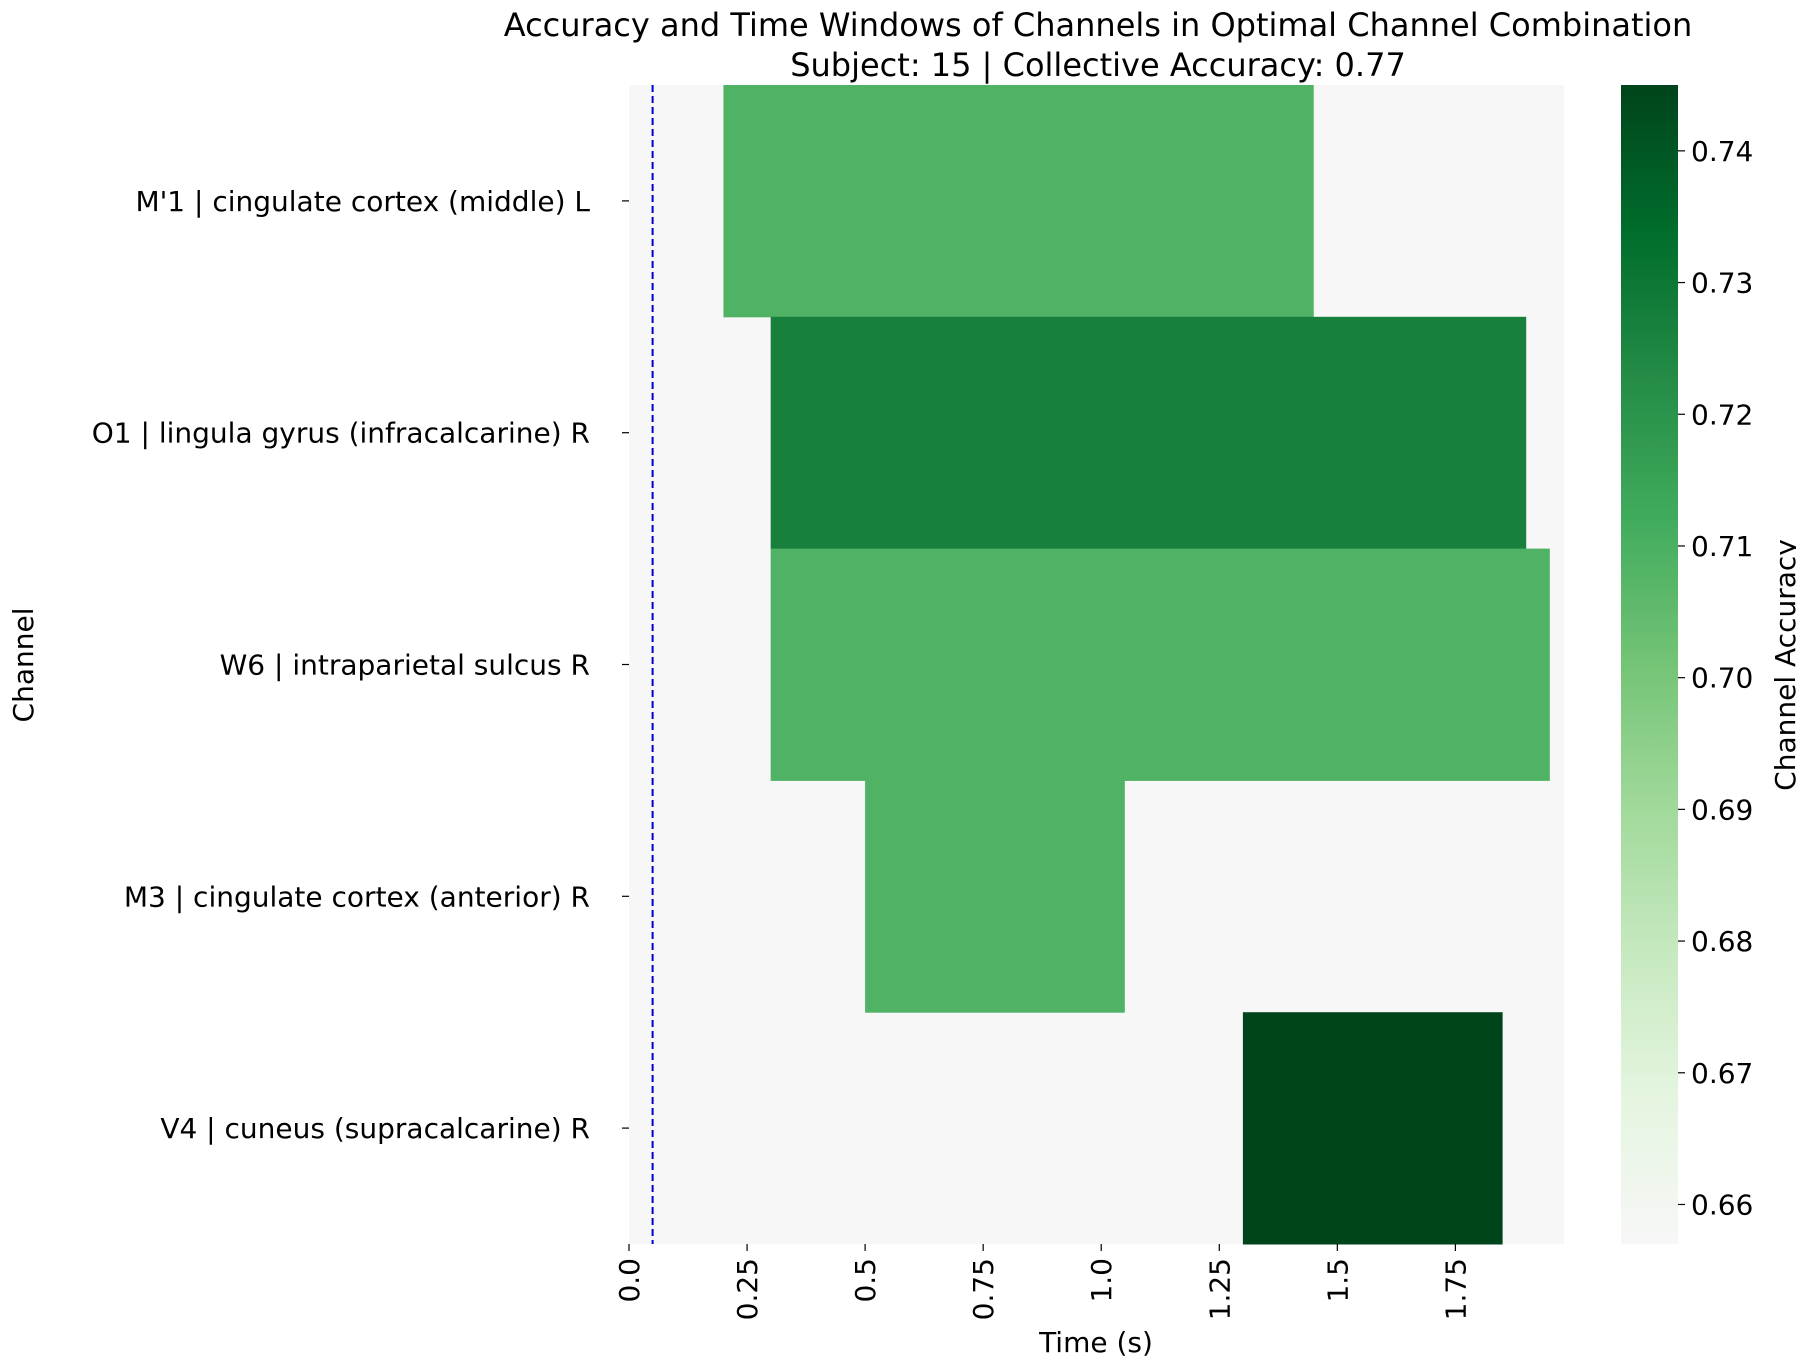  What do you see at coordinates (629, 1280) in the screenshot?
I see `x-tick-label: 0.0` at bounding box center [629, 1280].